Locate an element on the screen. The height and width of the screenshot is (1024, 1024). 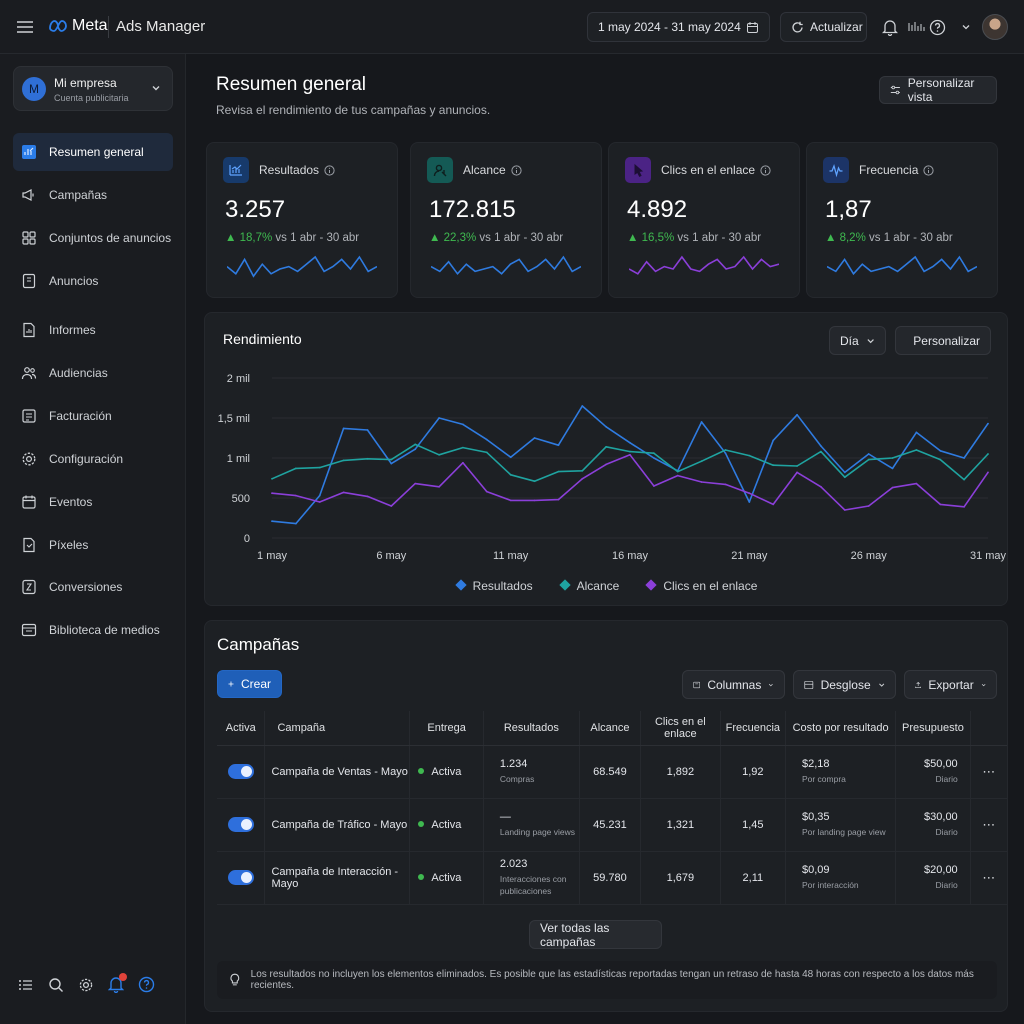
customize-chart-button: Personalizar is located at coordinates (943, 340).